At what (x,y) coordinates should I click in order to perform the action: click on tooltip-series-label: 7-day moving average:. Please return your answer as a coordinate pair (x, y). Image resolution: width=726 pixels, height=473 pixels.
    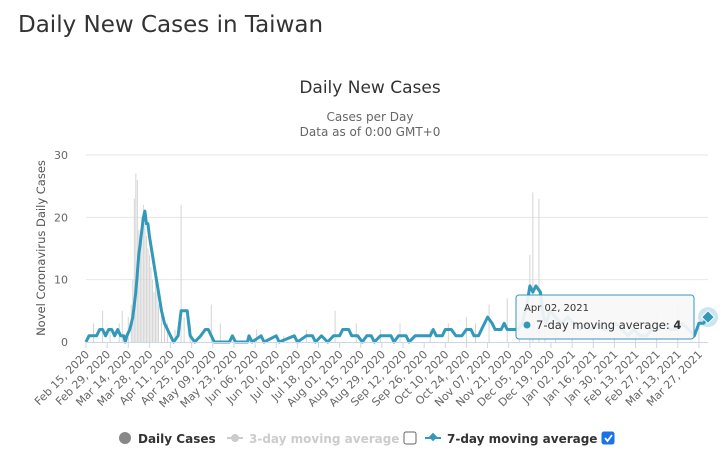
    Looking at the image, I should click on (604, 325).